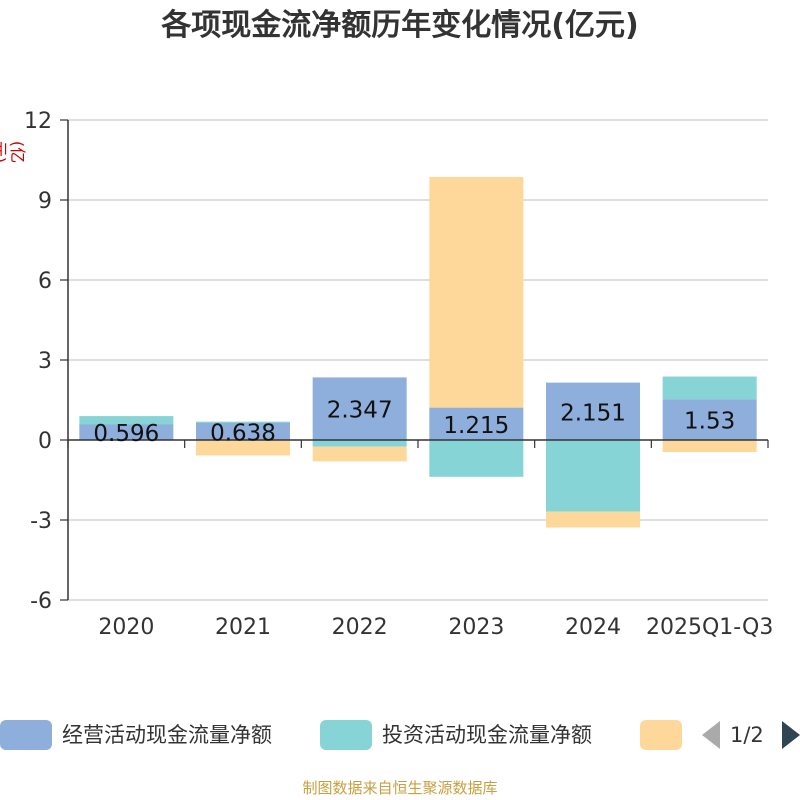 The image size is (800, 800). What do you see at coordinates (41, 521) in the screenshot?
I see `y-tick-label: -3` at bounding box center [41, 521].